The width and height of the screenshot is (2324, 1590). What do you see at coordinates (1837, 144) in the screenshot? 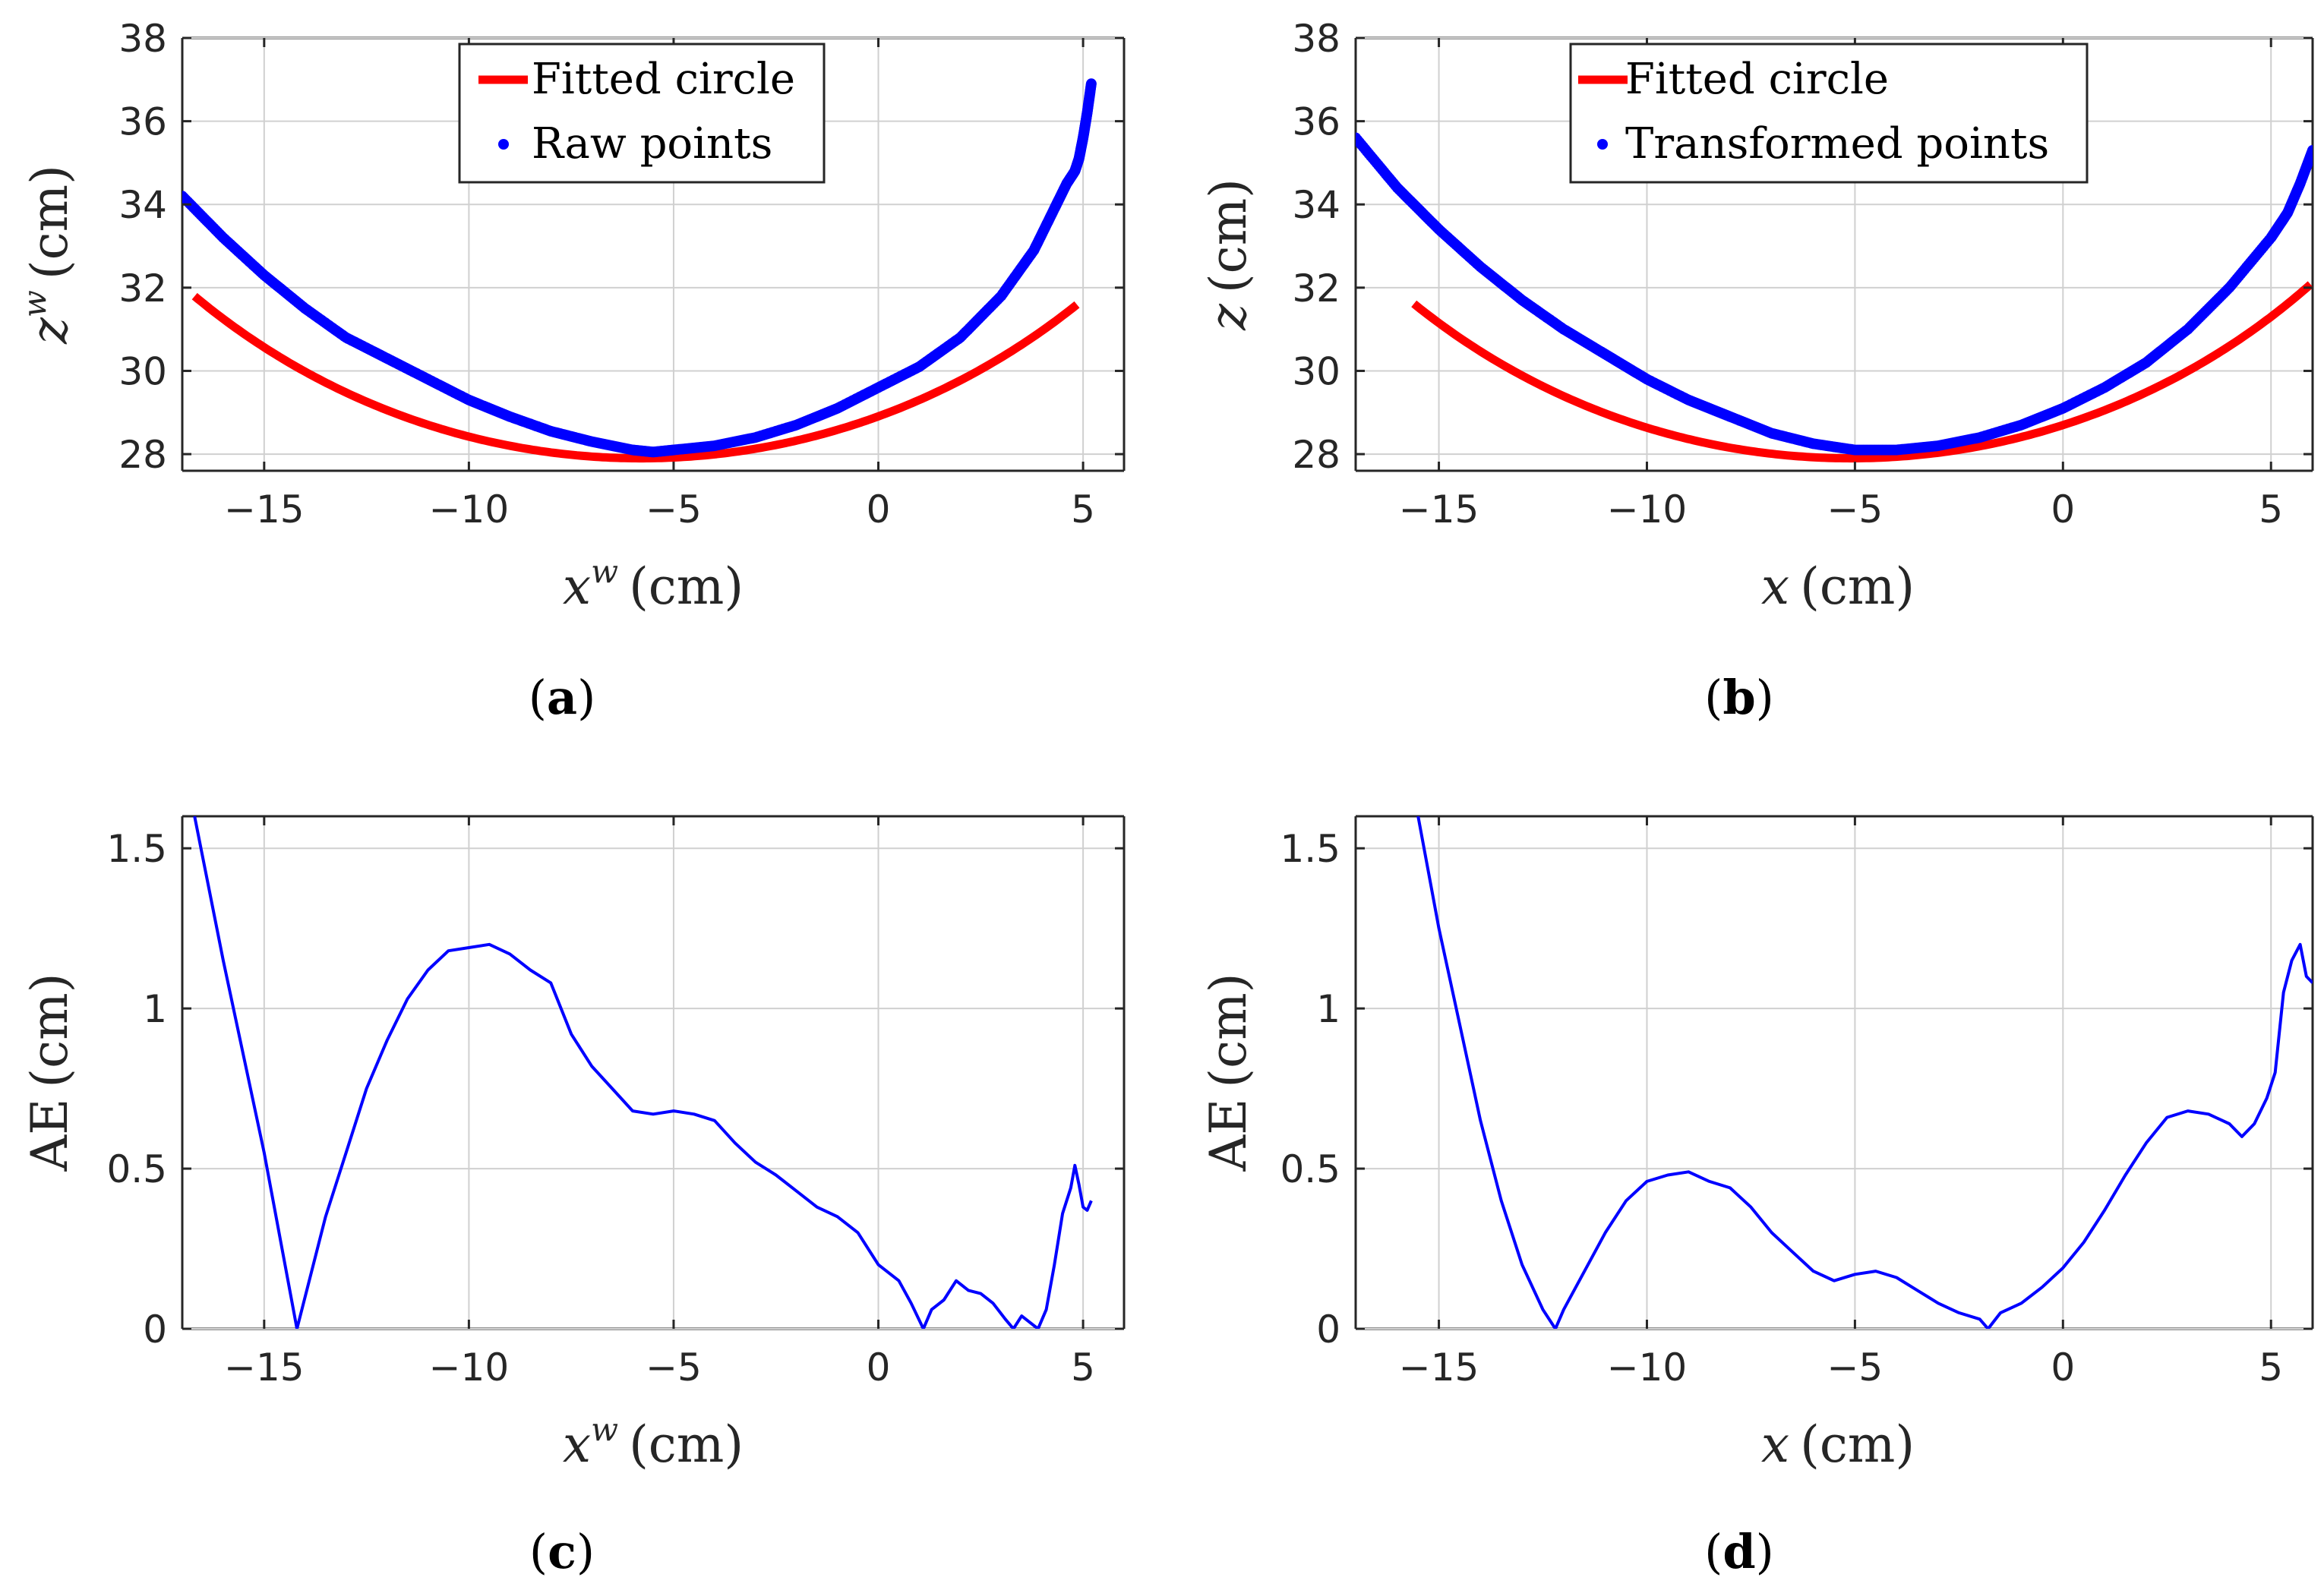
I see `legend-label-transformed-points: Transformed points` at bounding box center [1837, 144].